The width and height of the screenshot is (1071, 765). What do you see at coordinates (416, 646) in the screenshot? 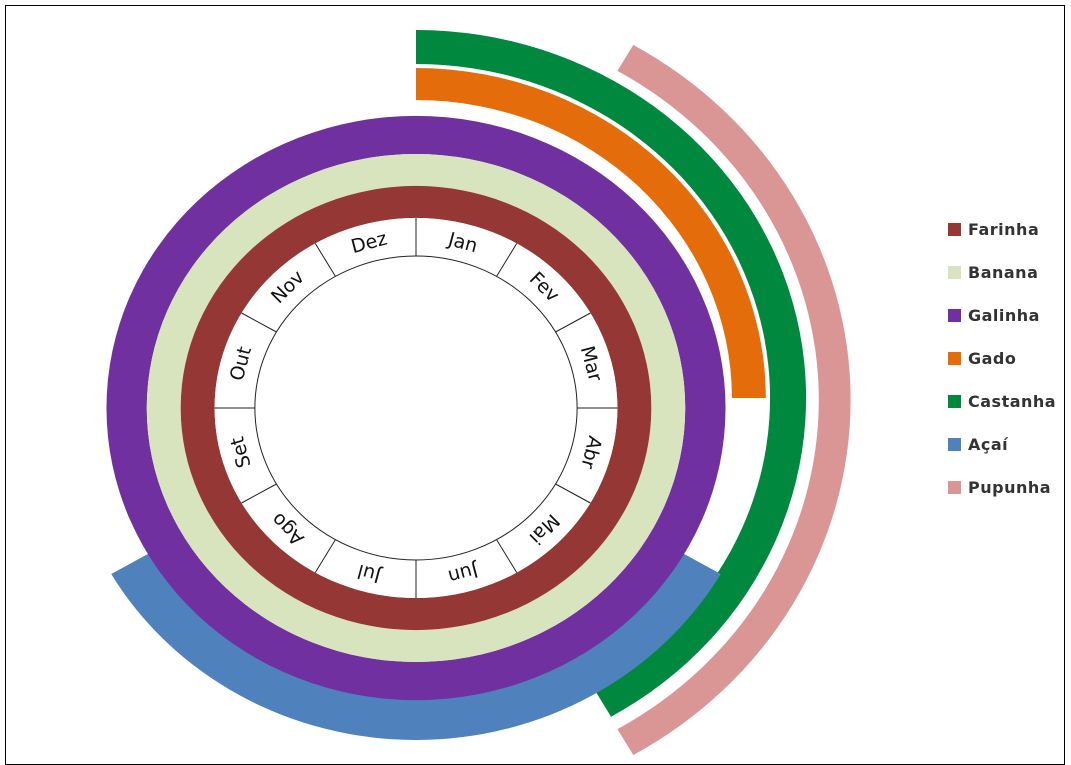
I see `ring-acai` at bounding box center [416, 646].